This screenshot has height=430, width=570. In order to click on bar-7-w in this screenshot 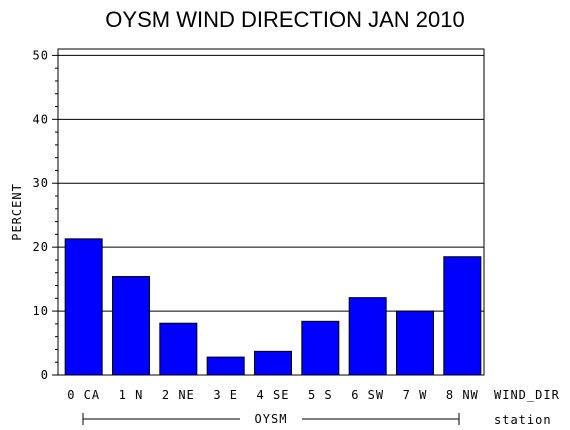, I will do `click(415, 343)`.